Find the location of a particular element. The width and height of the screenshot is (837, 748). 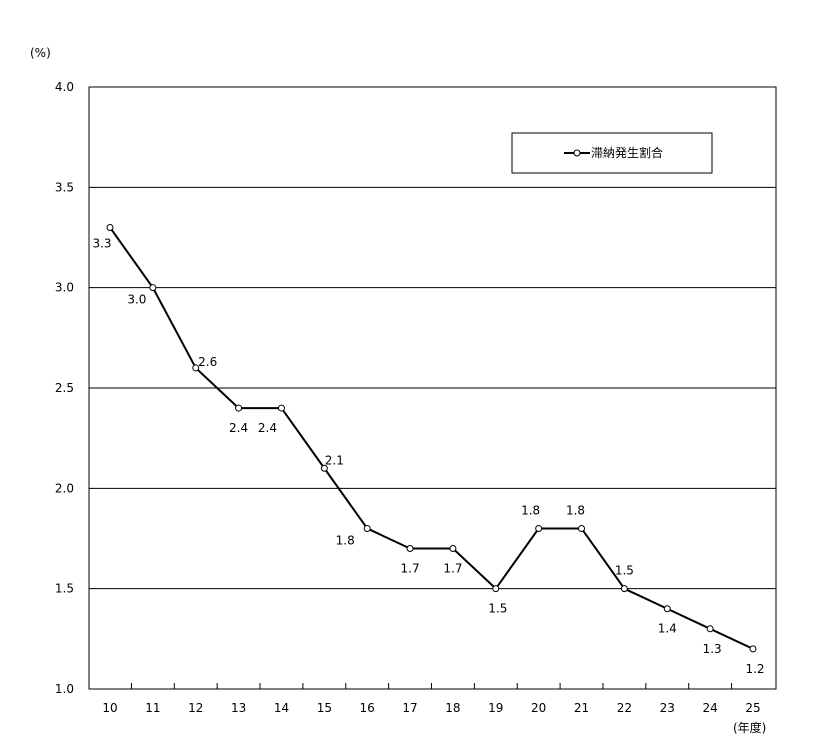

x-tick-label: 12 is located at coordinates (195, 708).